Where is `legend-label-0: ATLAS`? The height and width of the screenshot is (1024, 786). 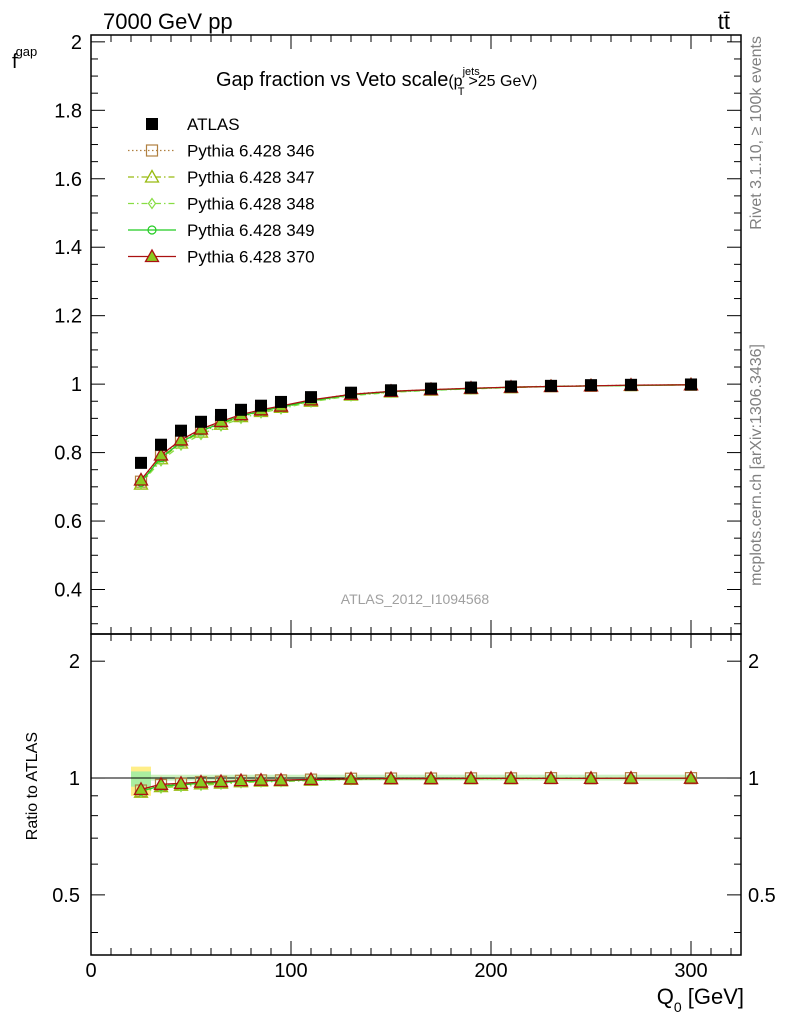 legend-label-0: ATLAS is located at coordinates (213, 124).